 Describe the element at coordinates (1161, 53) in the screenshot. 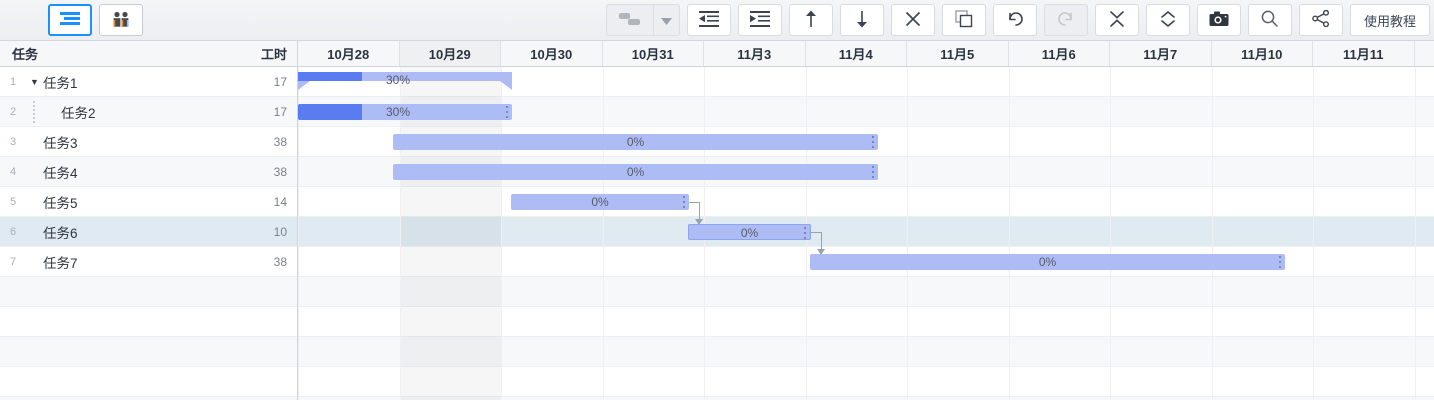

I see `date-header-cell: 11月7` at that location.